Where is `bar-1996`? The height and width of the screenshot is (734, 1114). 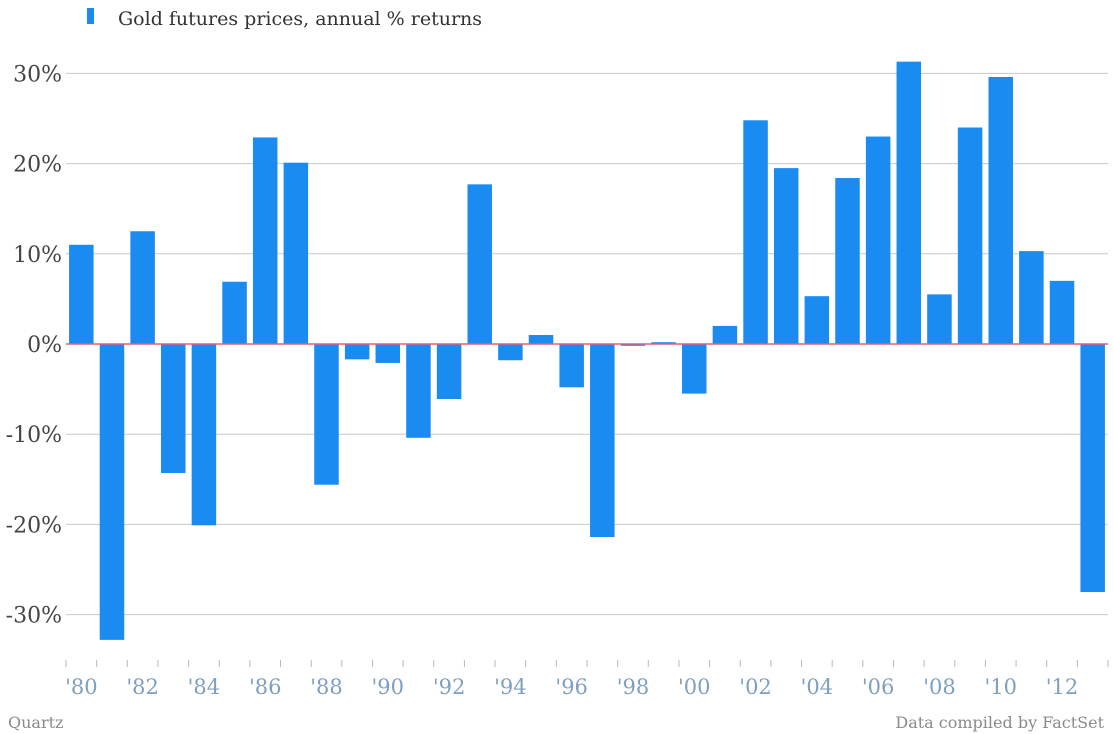 bar-1996 is located at coordinates (571, 366).